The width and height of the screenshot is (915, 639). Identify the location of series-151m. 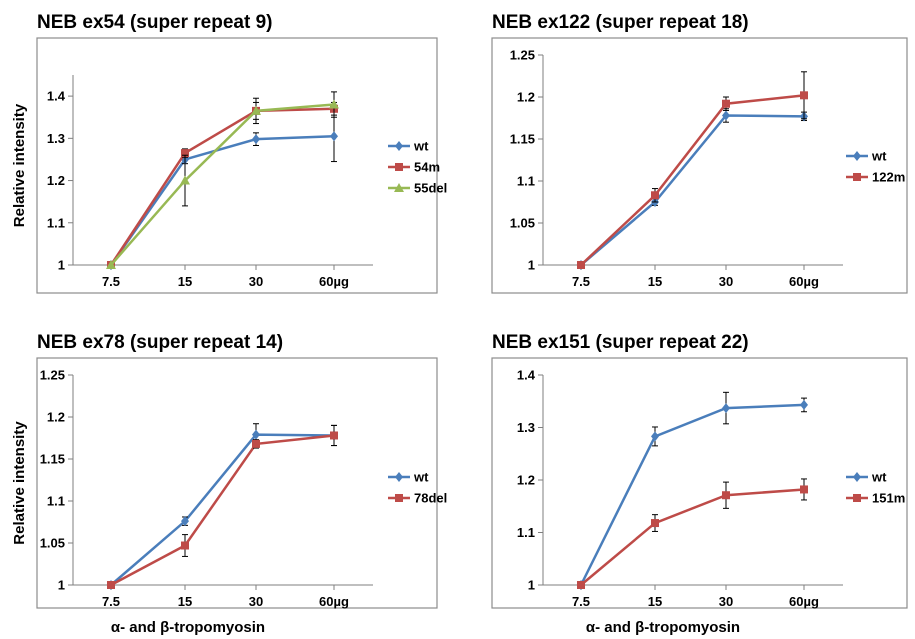
(692, 533).